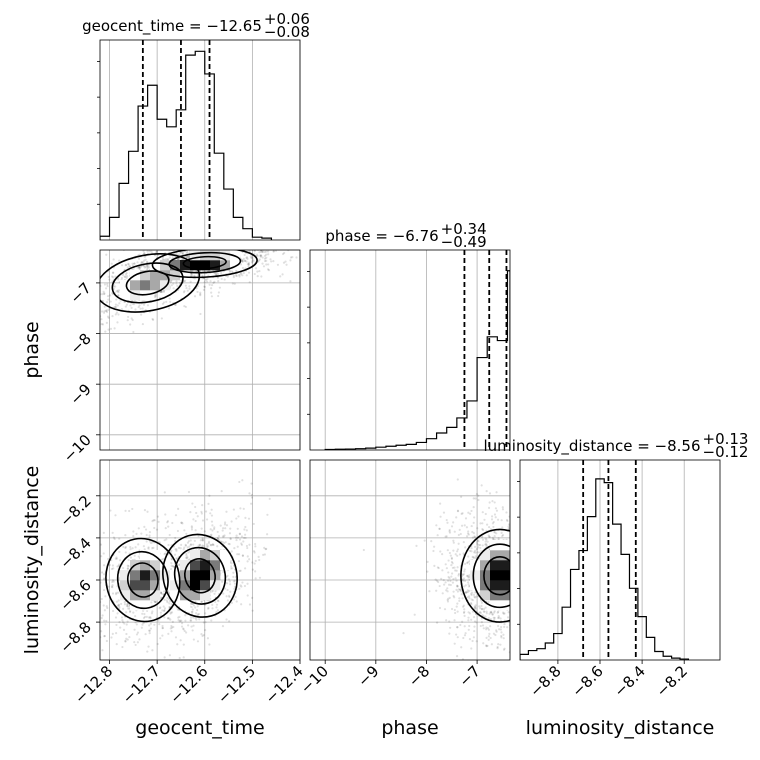 The width and height of the screenshot is (760, 760). What do you see at coordinates (32, 349) in the screenshot?
I see `y-axis-label: phase` at bounding box center [32, 349].